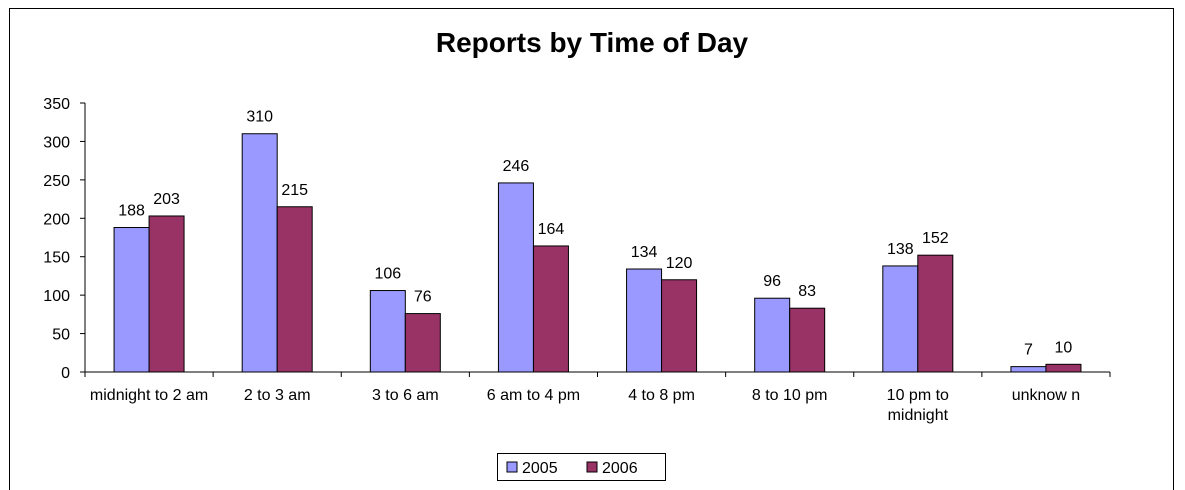  I want to click on x-tick-label: 10 pm to midnight, so click(917, 405).